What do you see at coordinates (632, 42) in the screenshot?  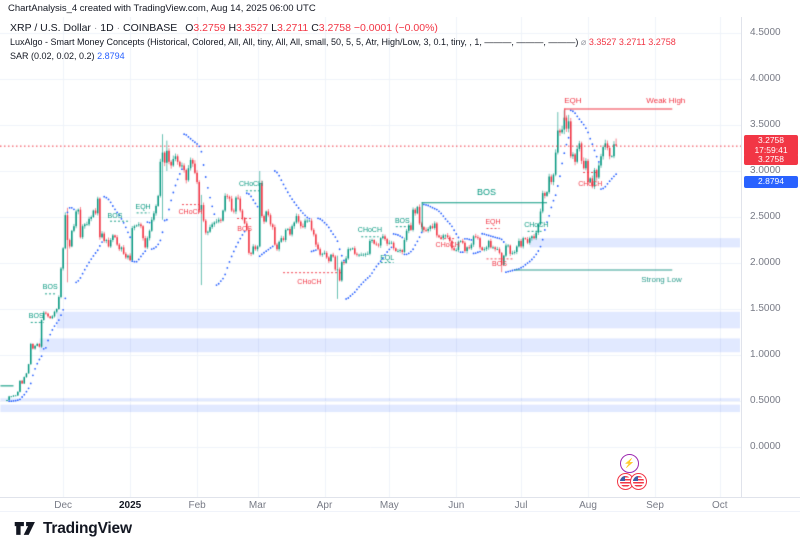 I see `smc-value-2: 3.2711` at bounding box center [632, 42].